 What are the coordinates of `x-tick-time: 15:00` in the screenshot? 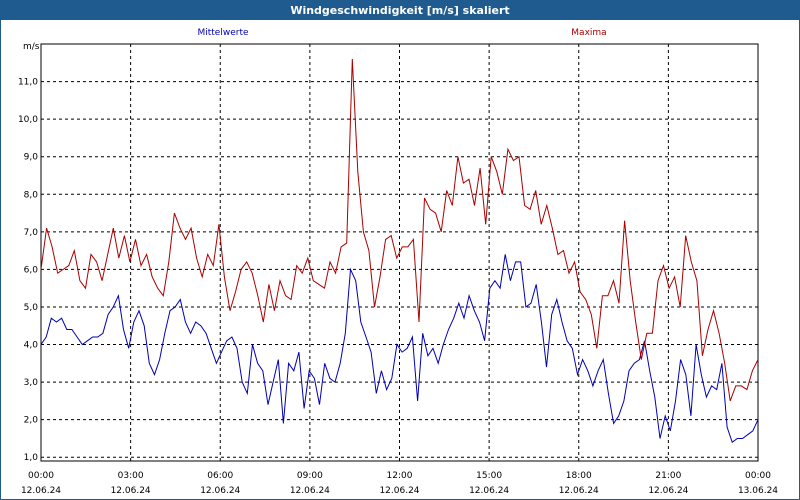 It's located at (489, 476).